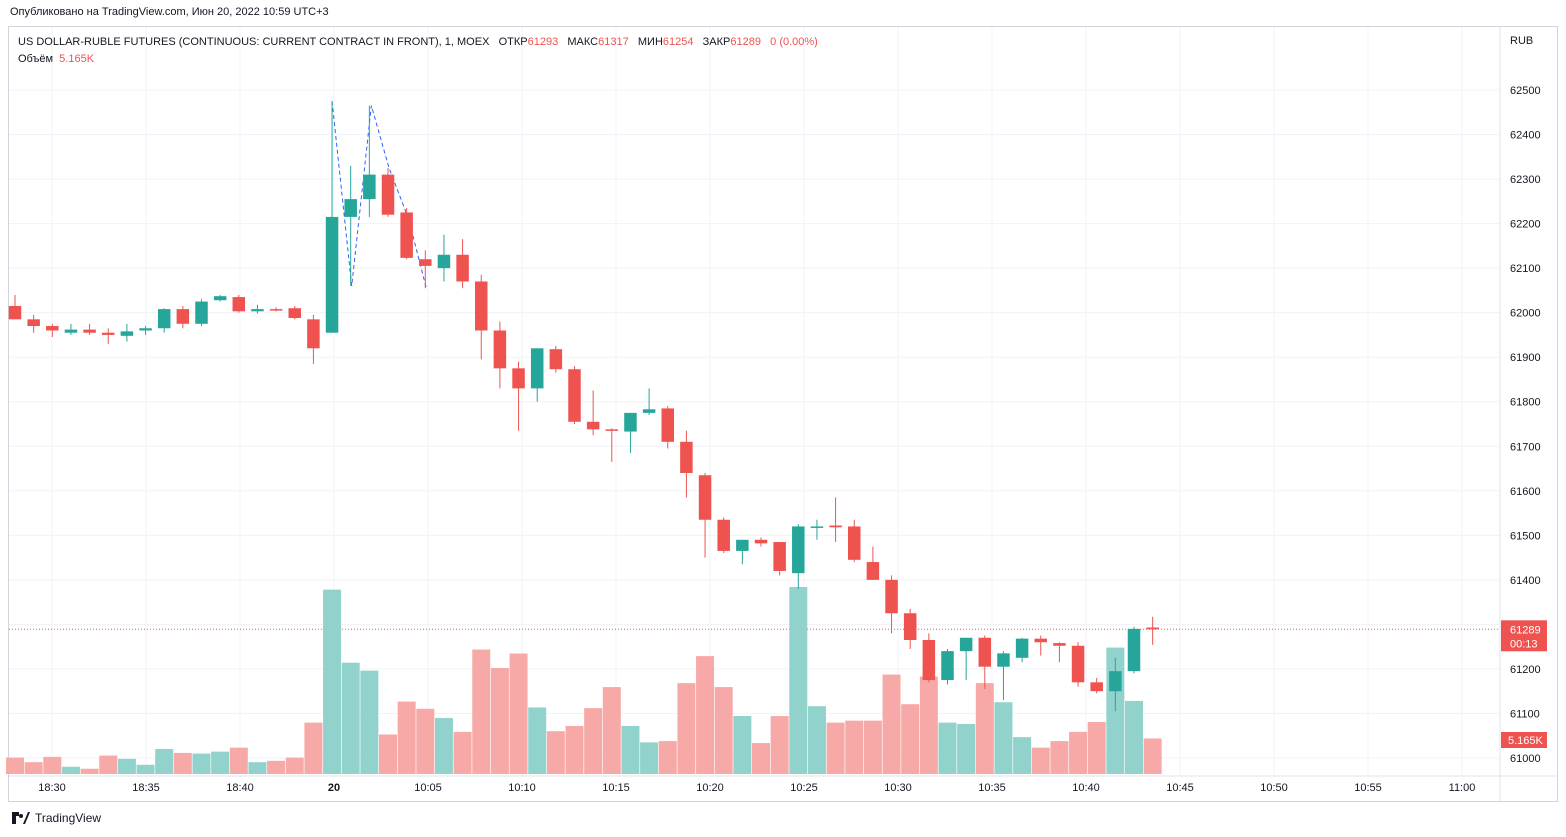  Describe the element at coordinates (583, 42) in the screenshot. I see `high-label: МАКС` at that location.